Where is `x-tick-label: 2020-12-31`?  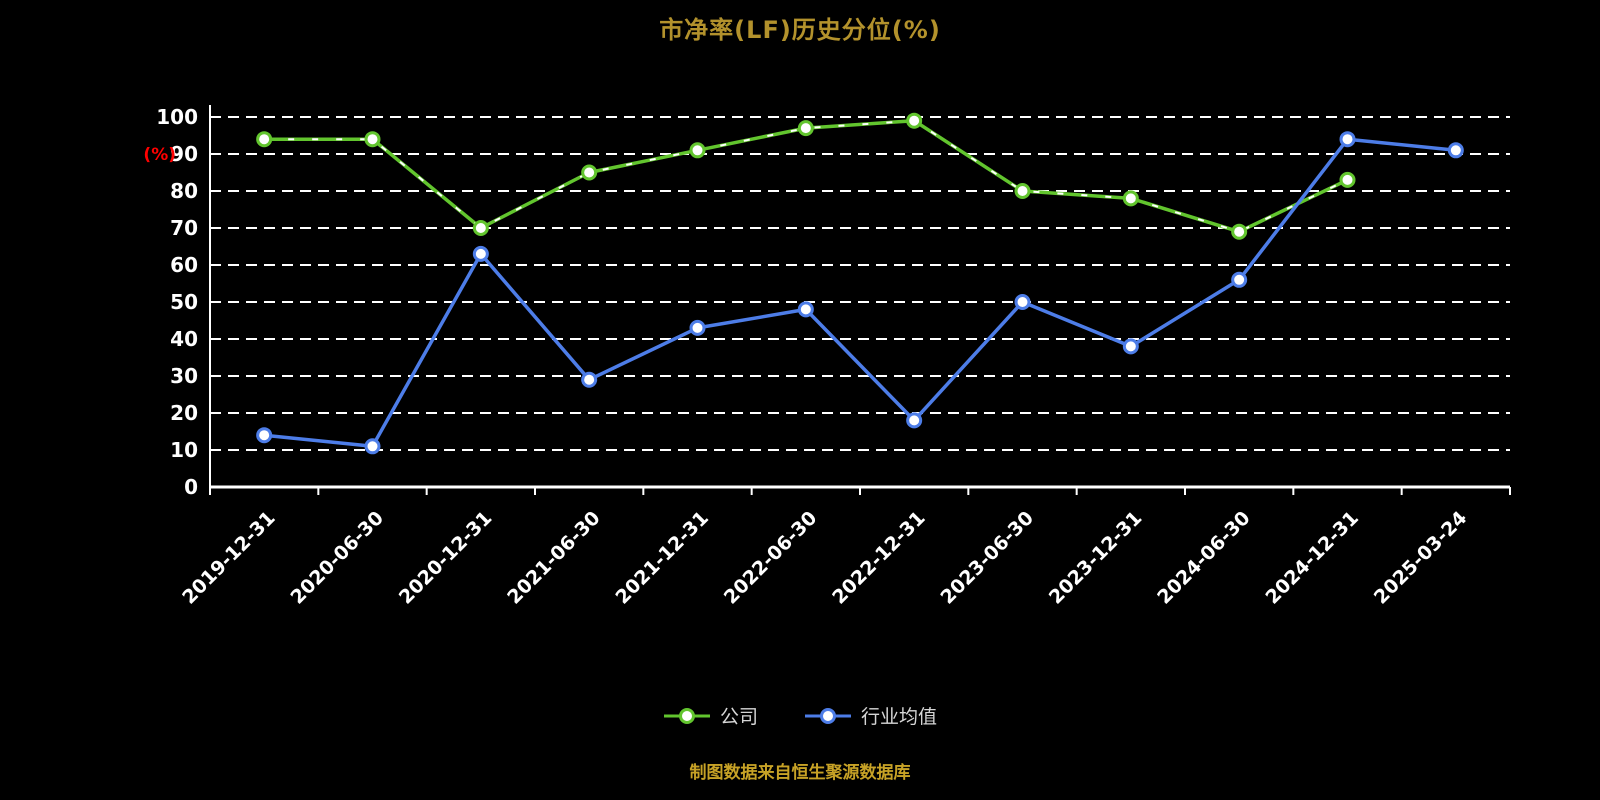
x-tick-label: 2020-12-31 is located at coordinates (446, 558).